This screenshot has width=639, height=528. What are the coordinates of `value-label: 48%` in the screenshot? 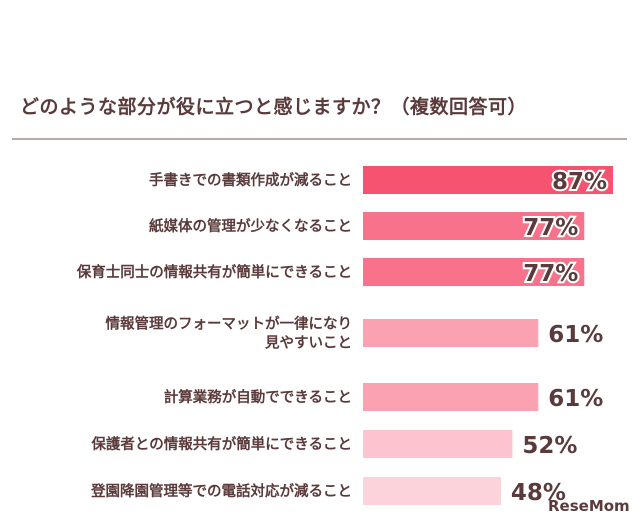 It's located at (538, 493).